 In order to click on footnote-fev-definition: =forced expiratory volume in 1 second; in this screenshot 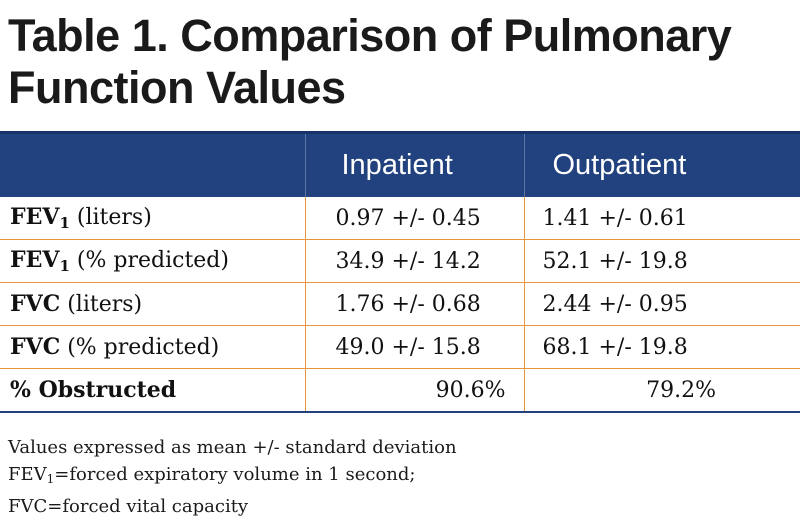, I will do `click(235, 474)`.